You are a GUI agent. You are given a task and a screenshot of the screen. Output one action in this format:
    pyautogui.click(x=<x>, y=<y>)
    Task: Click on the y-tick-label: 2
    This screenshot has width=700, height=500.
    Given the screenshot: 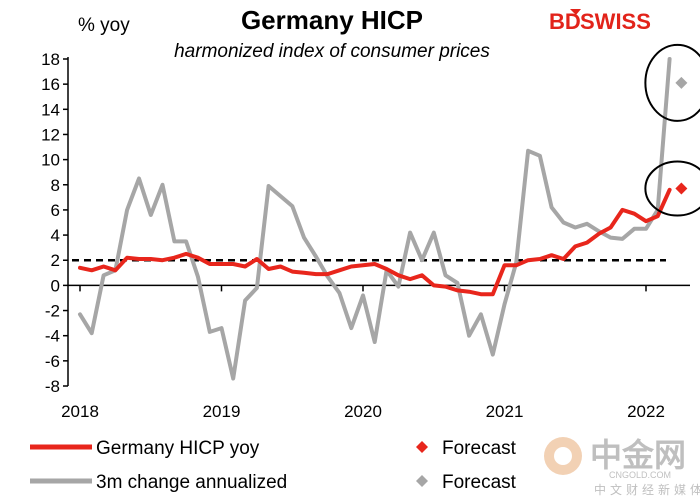 What is the action you would take?
    pyautogui.click(x=55, y=260)
    